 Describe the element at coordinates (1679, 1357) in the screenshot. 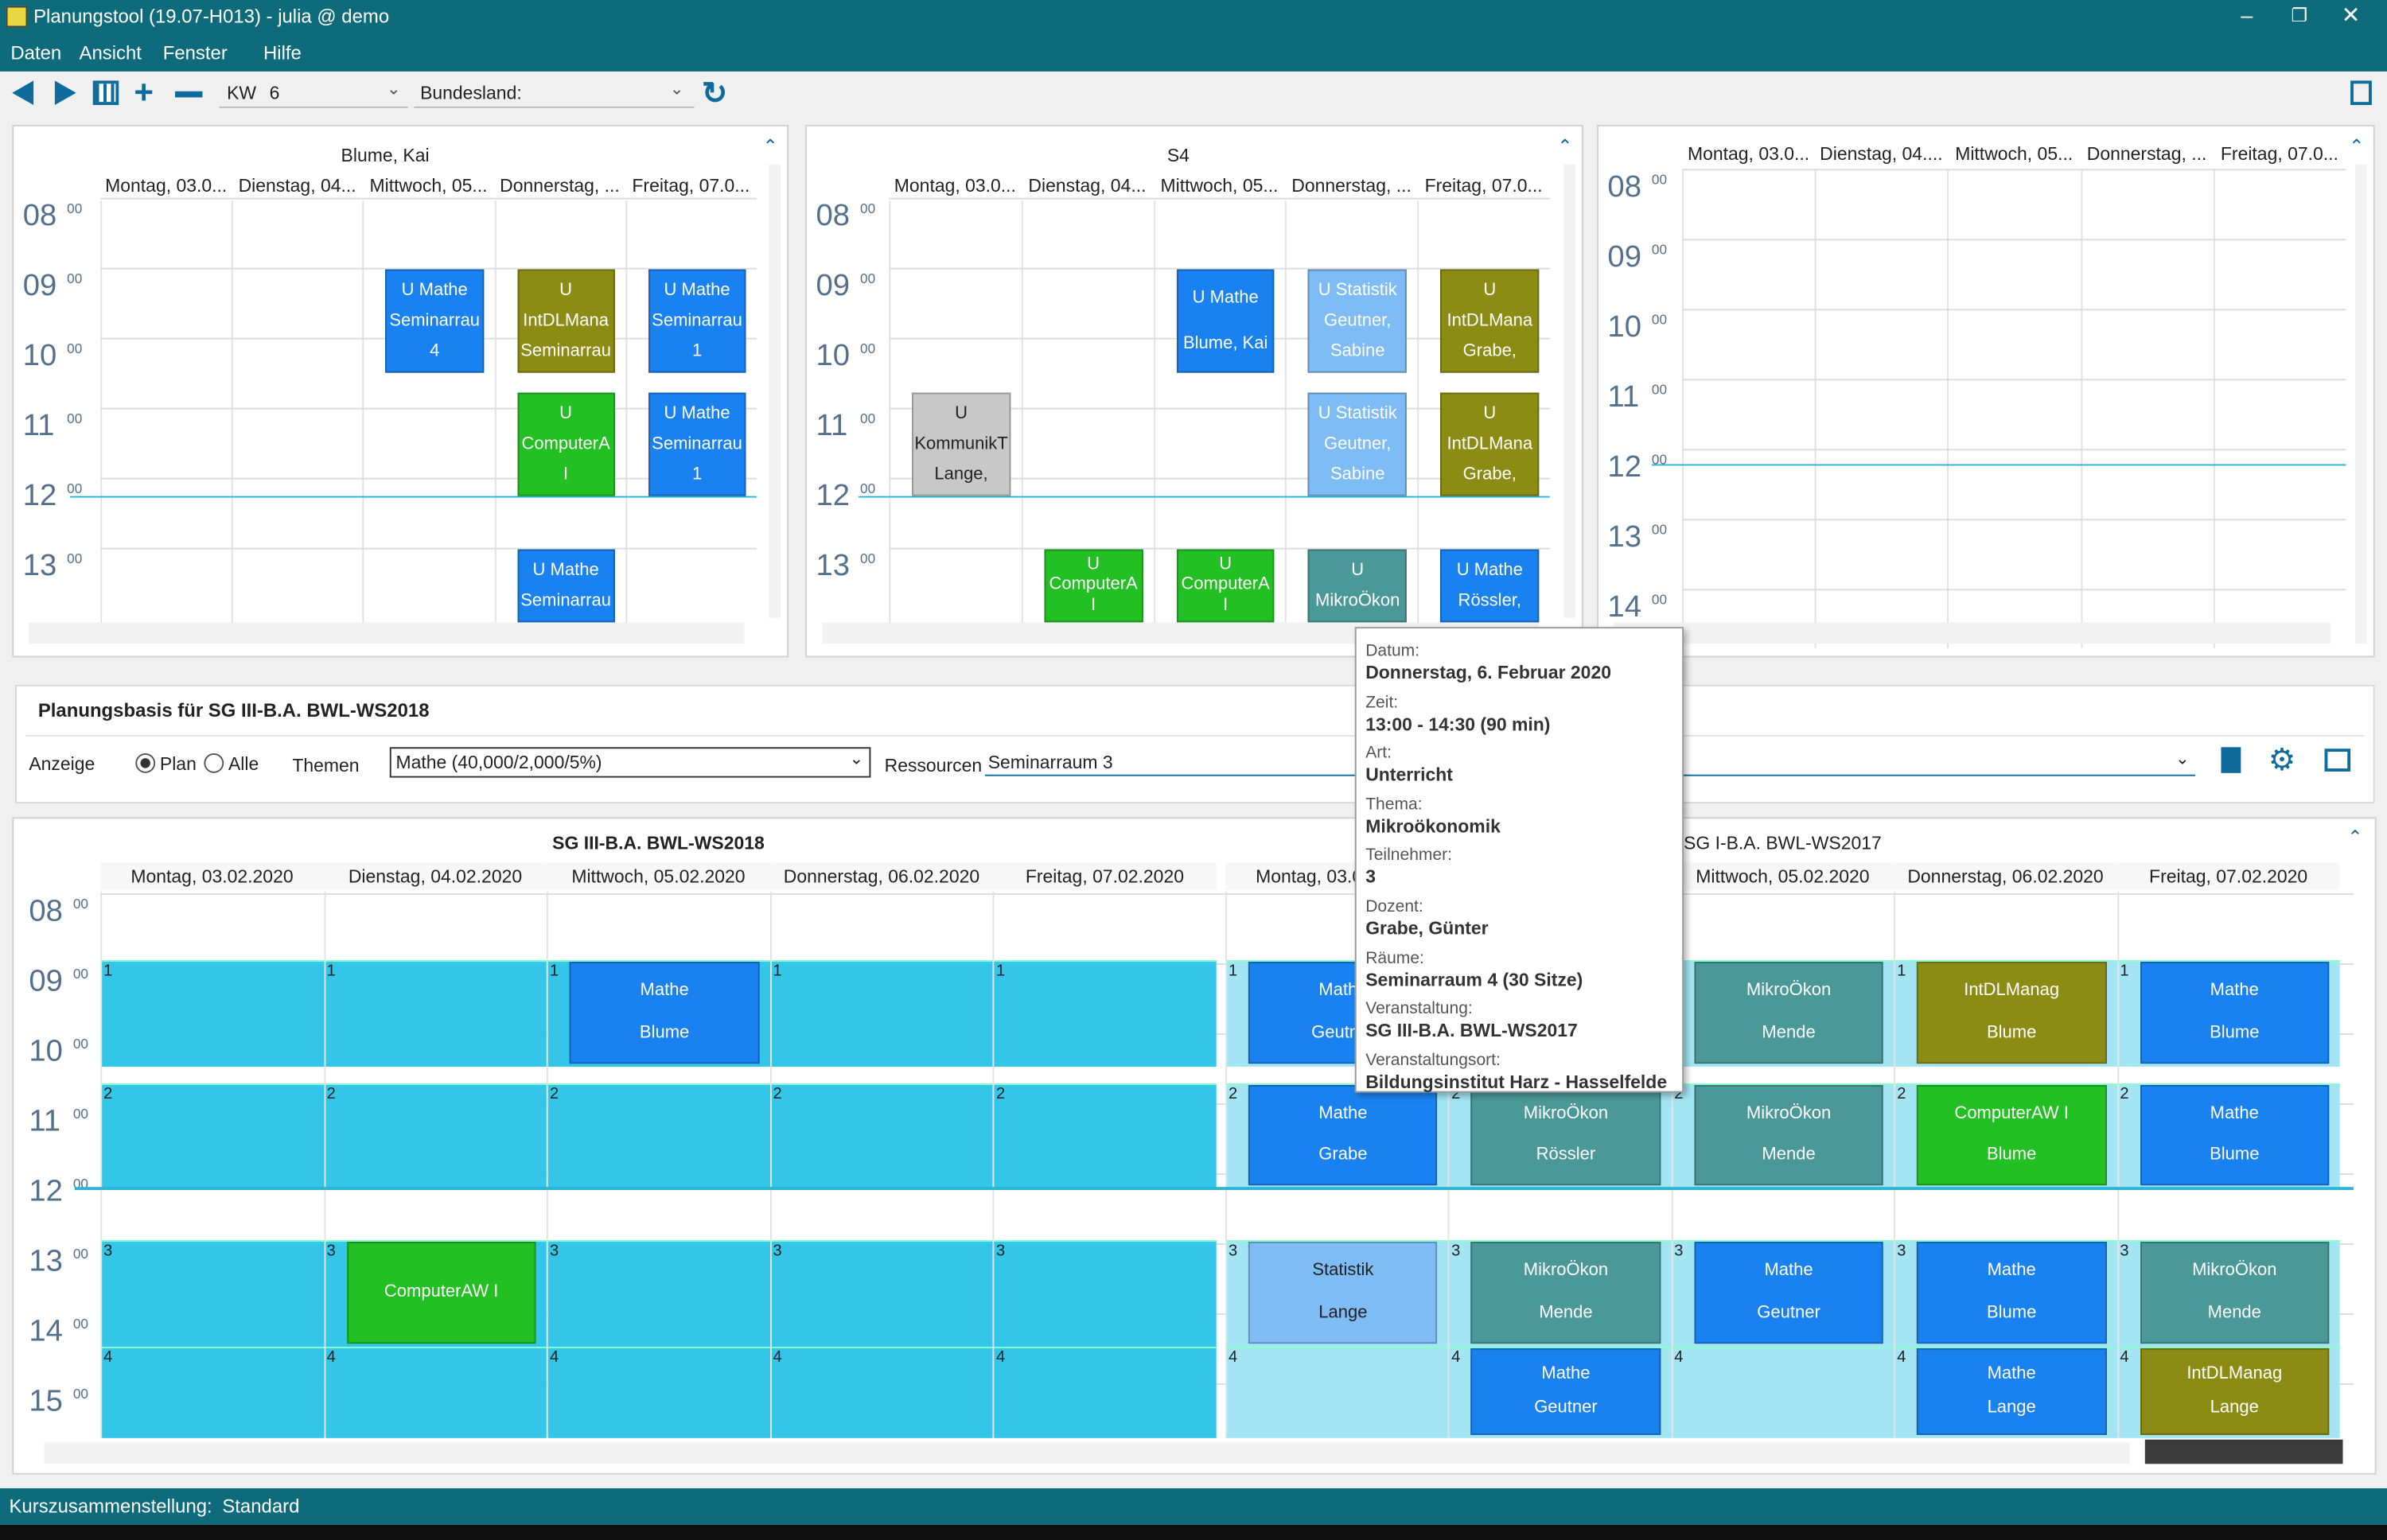

I see `slot-number: 4` at that location.